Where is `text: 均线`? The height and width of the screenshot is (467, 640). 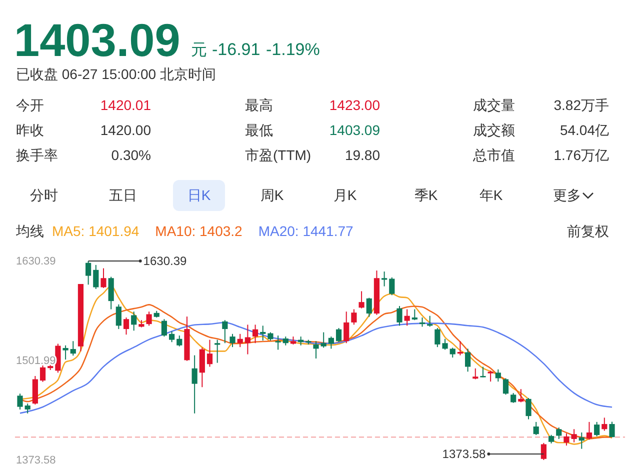 text: 均线 is located at coordinates (29, 231).